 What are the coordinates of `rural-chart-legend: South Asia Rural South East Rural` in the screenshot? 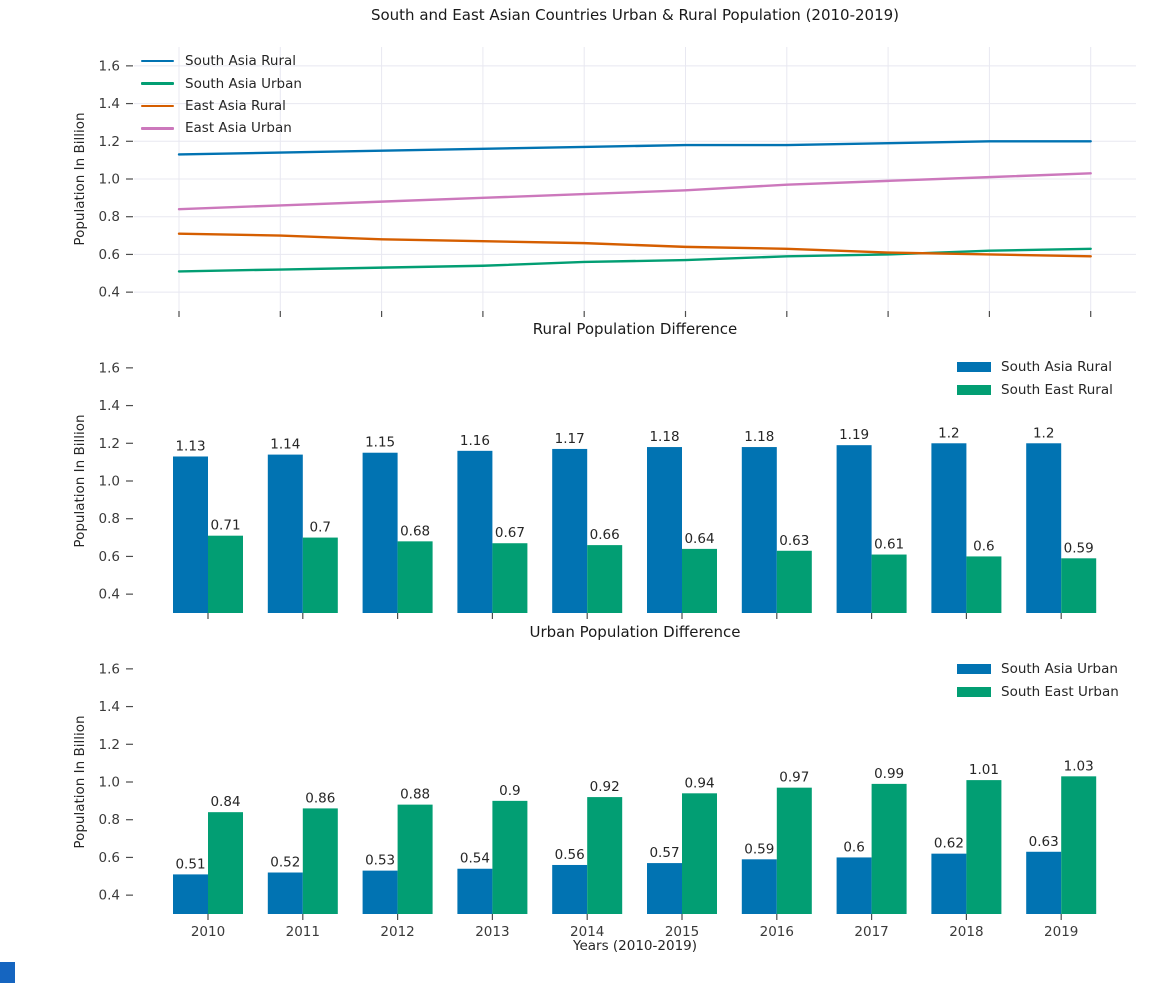 It's located at (1035, 378).